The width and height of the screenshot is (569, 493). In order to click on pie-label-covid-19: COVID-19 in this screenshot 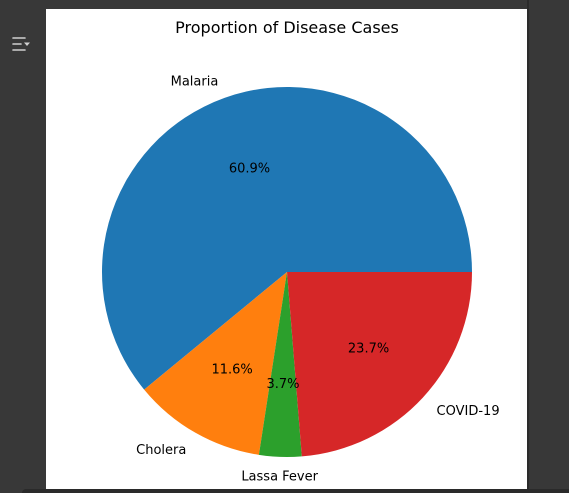, I will do `click(468, 411)`.